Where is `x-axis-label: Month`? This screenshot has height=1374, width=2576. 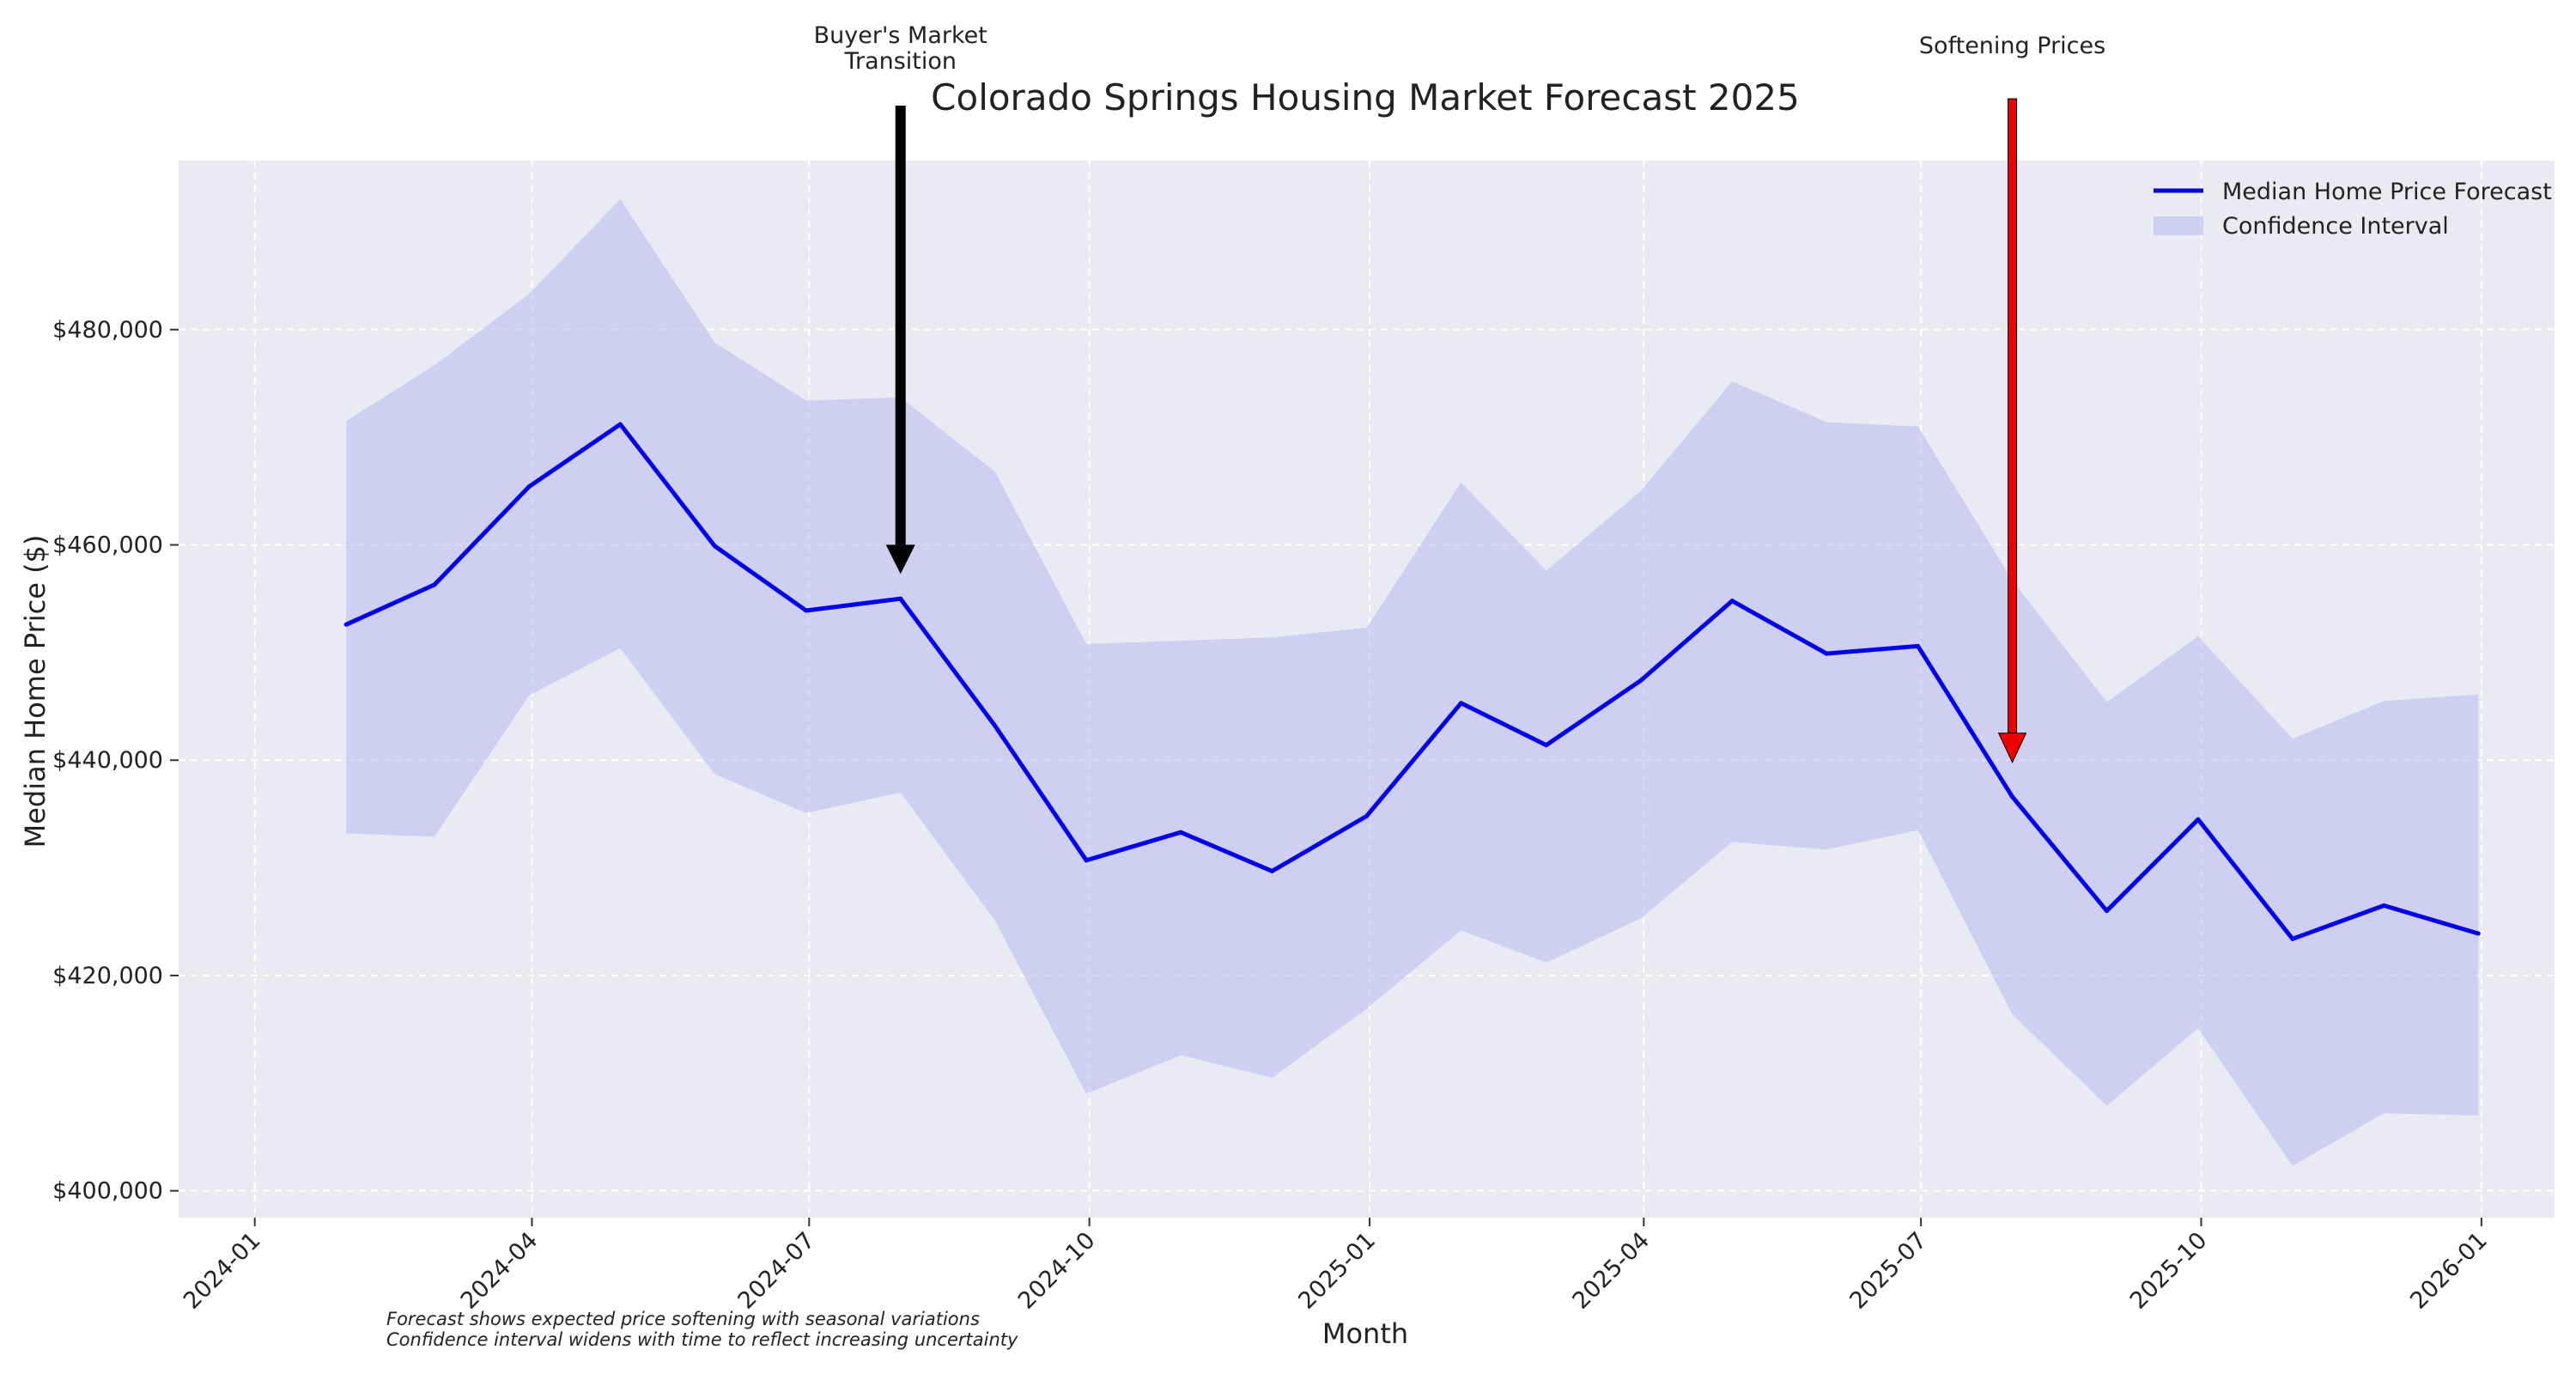
x-axis-label: Month is located at coordinates (1365, 1333).